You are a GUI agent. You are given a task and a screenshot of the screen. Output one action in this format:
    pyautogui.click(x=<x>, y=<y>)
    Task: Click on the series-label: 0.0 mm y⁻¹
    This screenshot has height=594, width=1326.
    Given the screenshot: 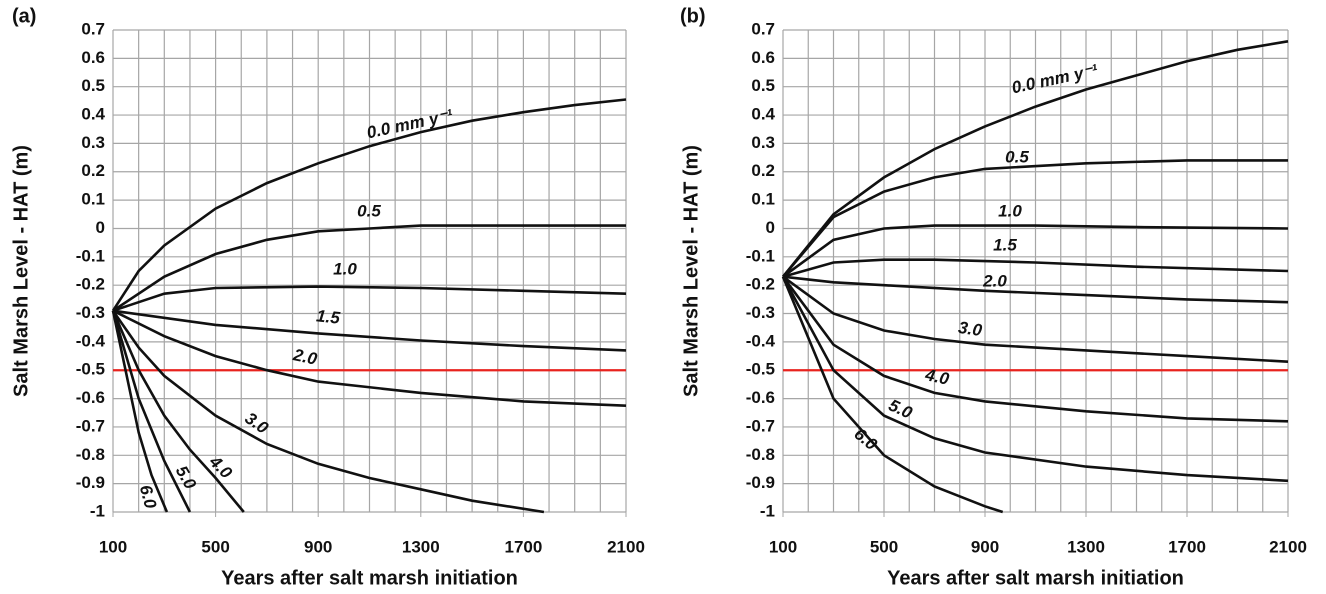 What is the action you would take?
    pyautogui.click(x=410, y=124)
    